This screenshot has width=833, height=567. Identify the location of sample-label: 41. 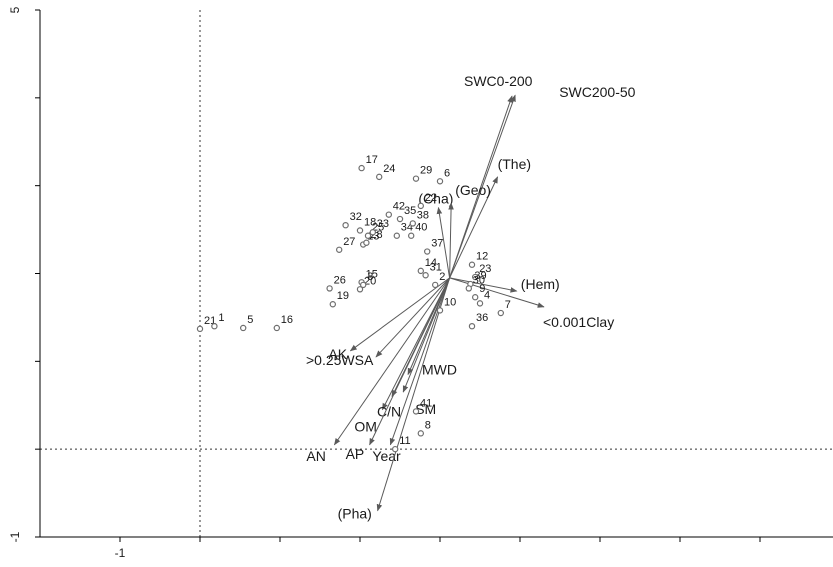
(426, 403).